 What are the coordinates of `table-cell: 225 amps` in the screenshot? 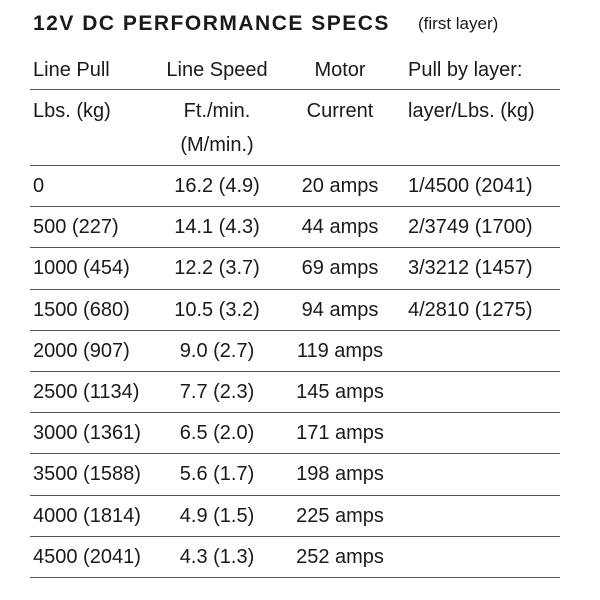 It's located at (340, 515).